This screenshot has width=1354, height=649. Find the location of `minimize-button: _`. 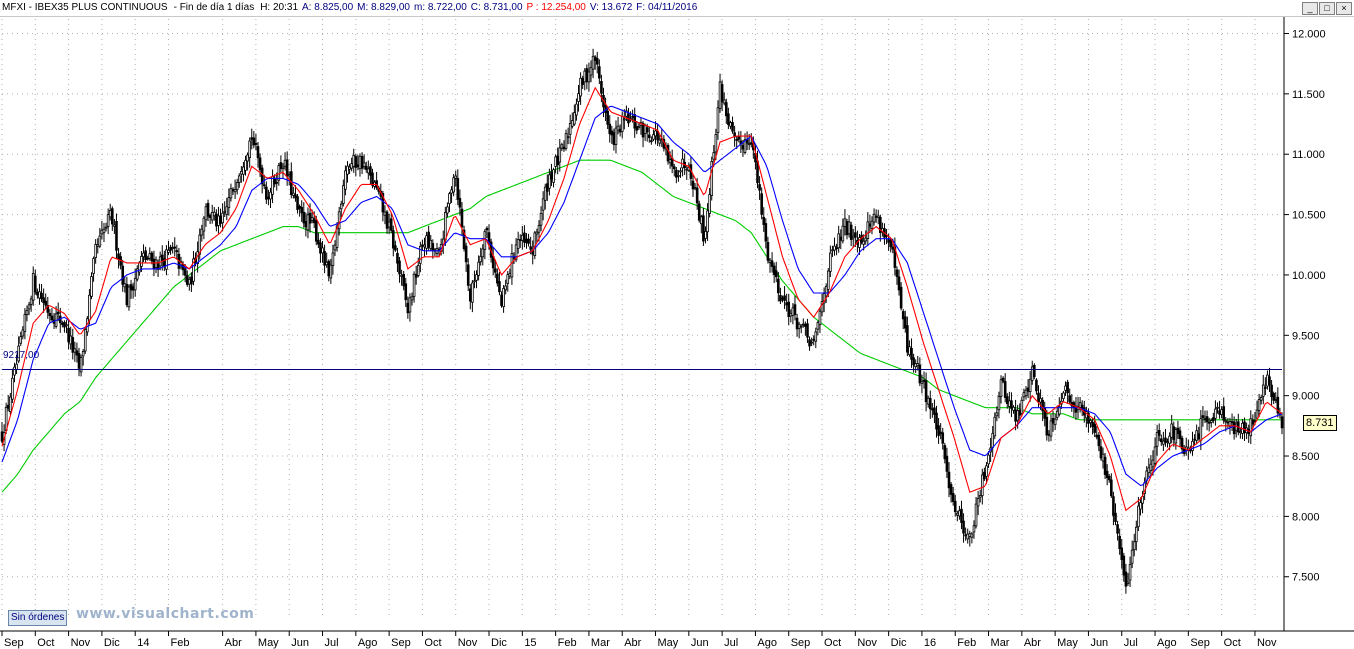

minimize-button: _ is located at coordinates (1310, 8).